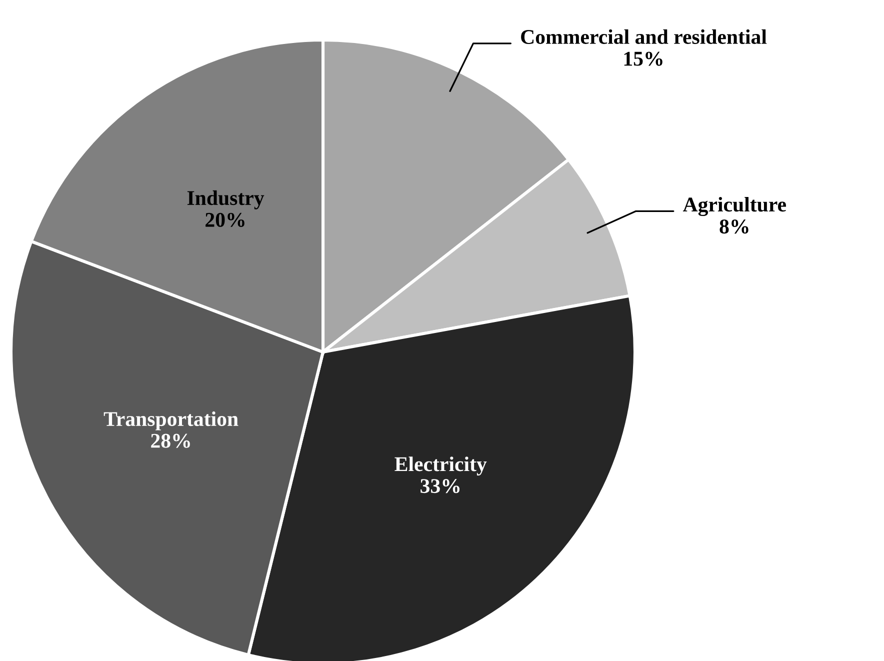 The image size is (884, 661). I want to click on slice-label: Electricity, so click(440, 466).